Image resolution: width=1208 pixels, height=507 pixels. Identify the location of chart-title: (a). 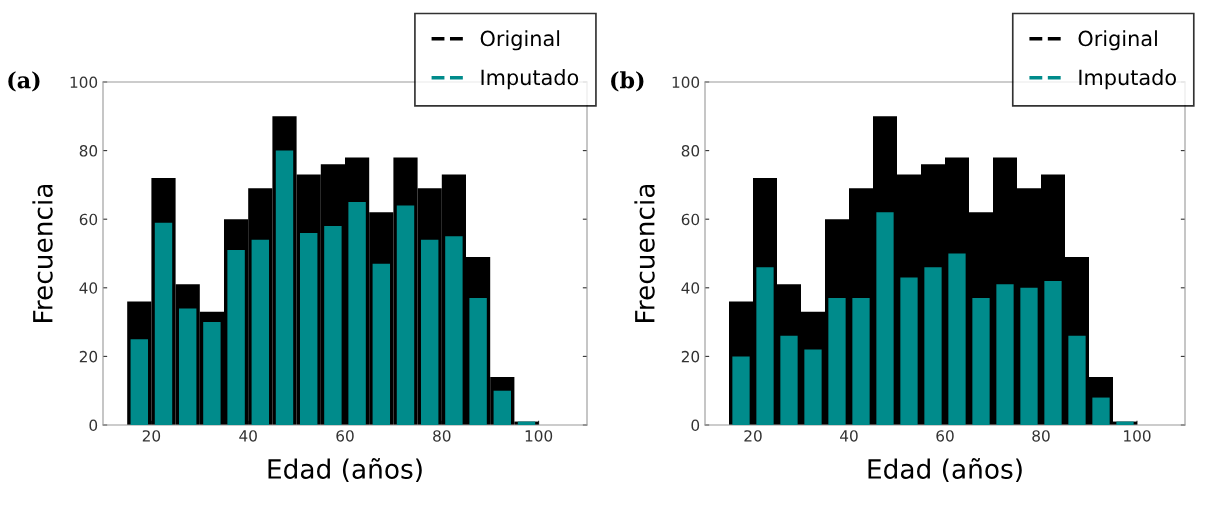
(24, 81).